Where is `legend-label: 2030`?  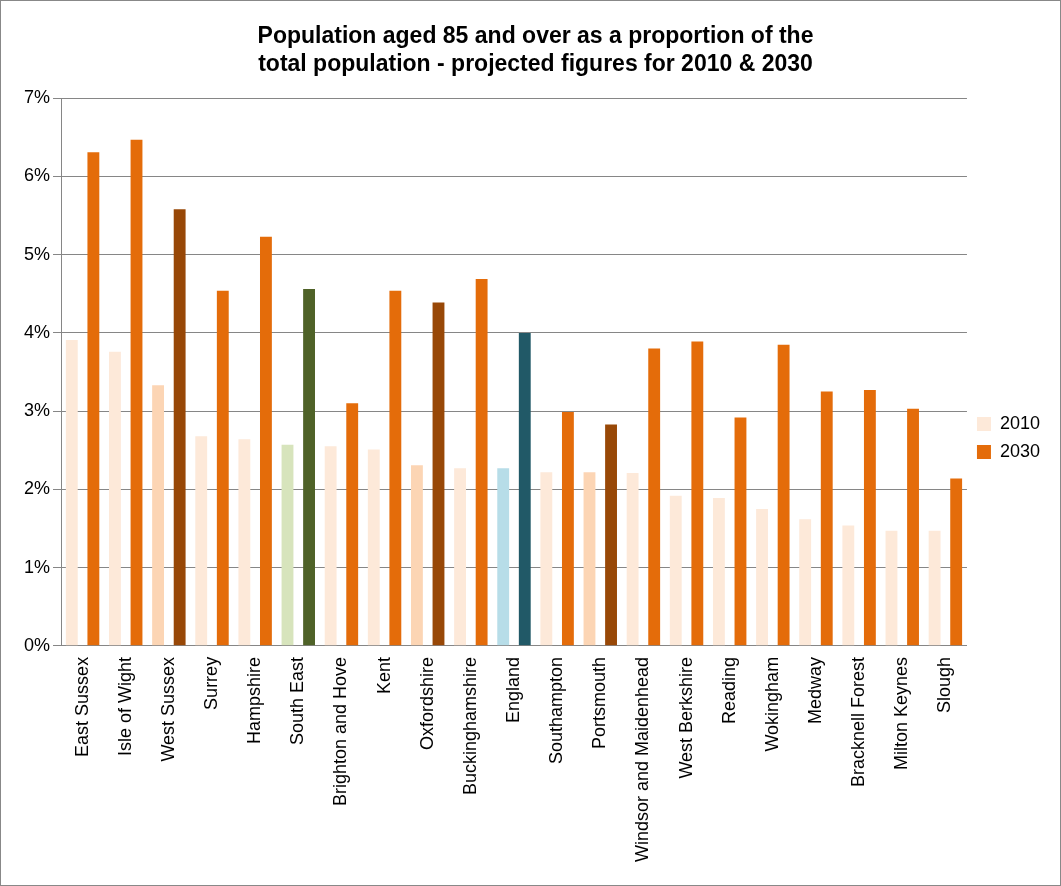
legend-label: 2030 is located at coordinates (1019, 450).